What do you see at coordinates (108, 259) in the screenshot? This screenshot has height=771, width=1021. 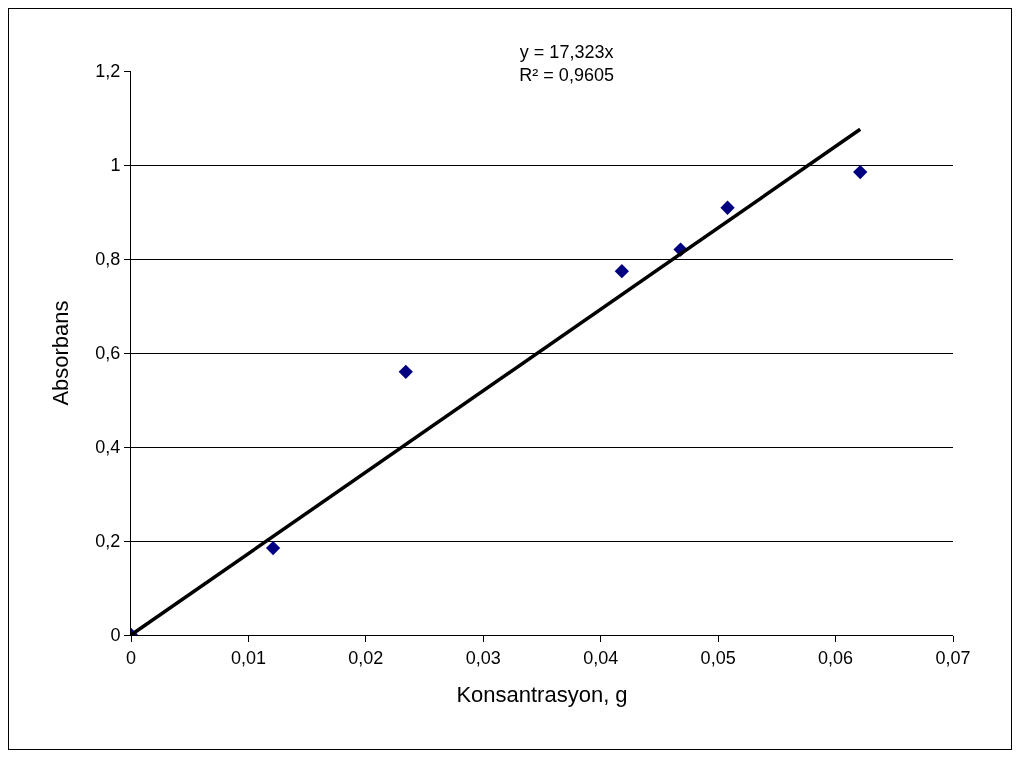 I see `y-tick-label: 0,8` at bounding box center [108, 259].